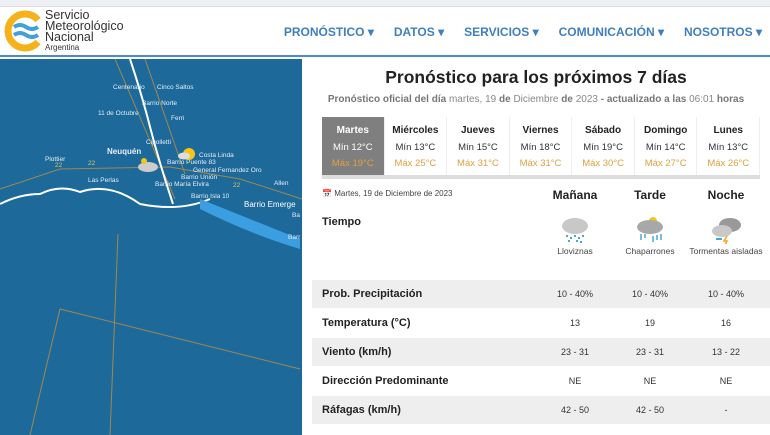  I want to click on day-min: Mín 18°C, so click(540, 147).